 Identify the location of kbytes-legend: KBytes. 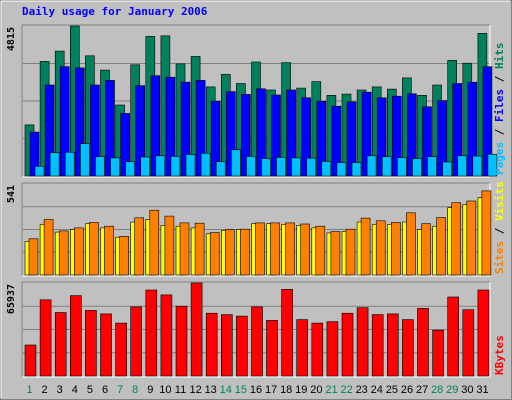
(499, 355).